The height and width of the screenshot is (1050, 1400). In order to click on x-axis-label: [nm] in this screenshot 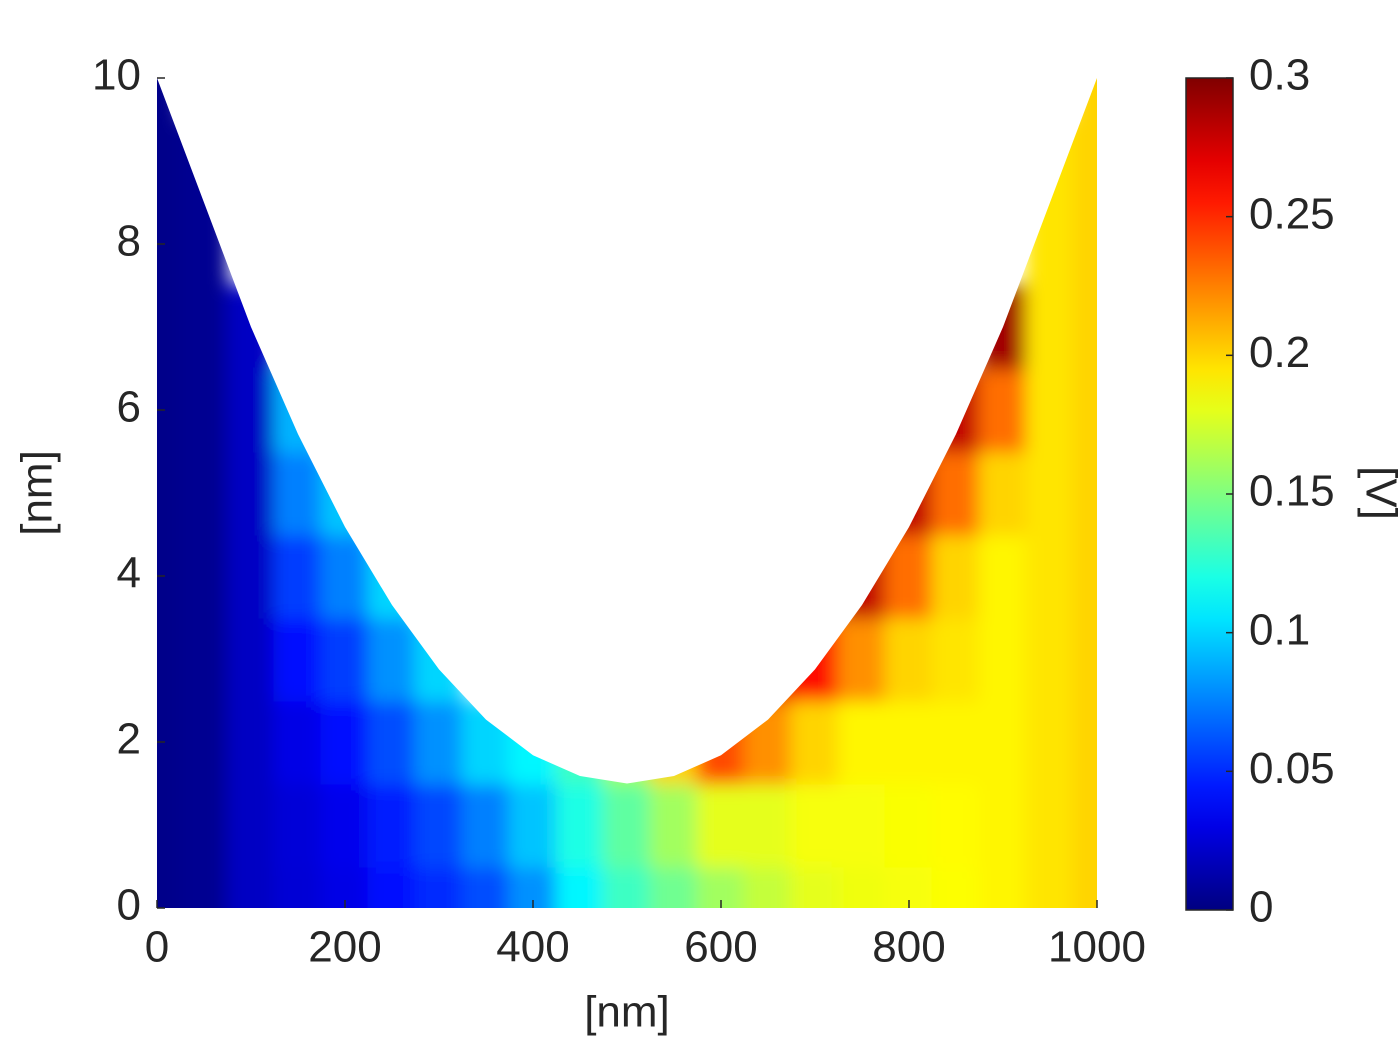, I will do `click(627, 1012)`.